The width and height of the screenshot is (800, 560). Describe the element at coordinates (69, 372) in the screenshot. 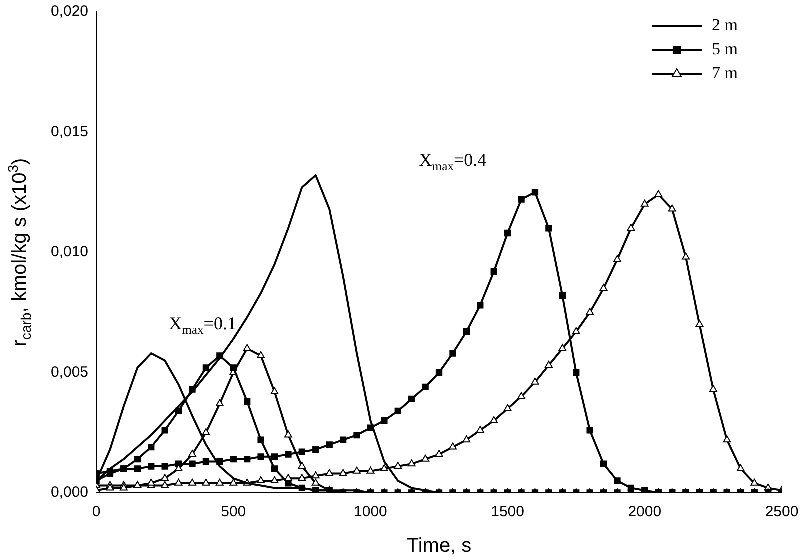

I see `y-tick-label: 0,005` at that location.